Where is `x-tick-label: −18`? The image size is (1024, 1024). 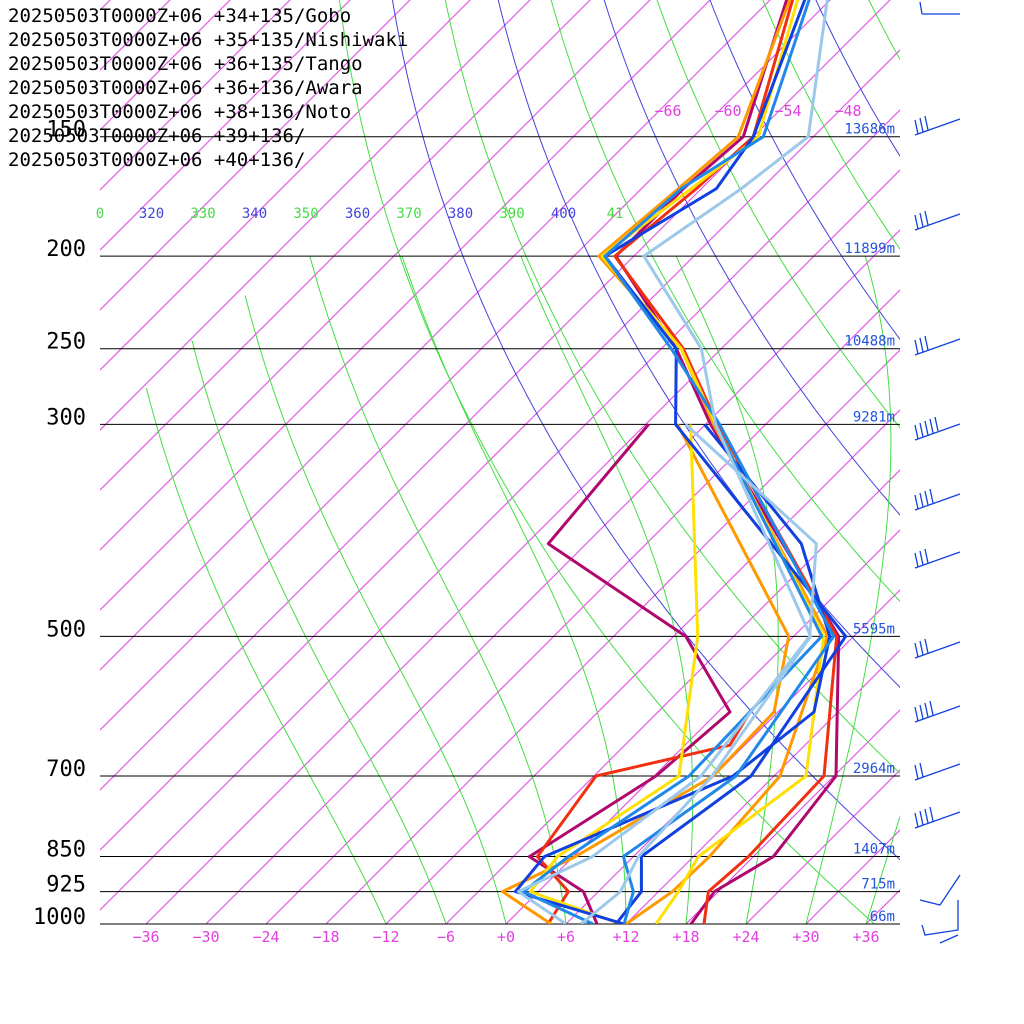 x-tick-label: −18 is located at coordinates (325, 937).